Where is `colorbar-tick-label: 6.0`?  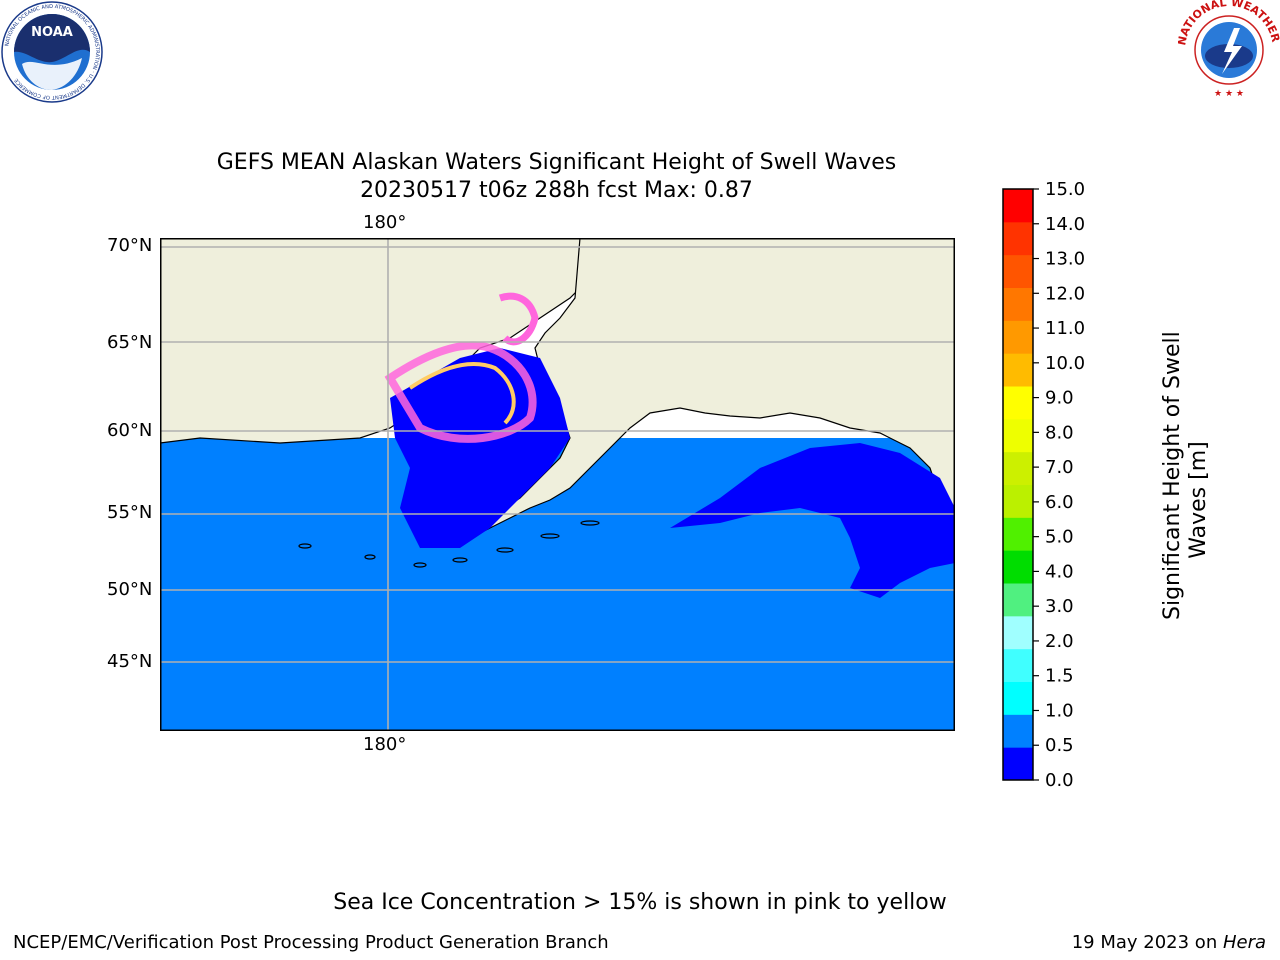 colorbar-tick-label: 6.0 is located at coordinates (1059, 502).